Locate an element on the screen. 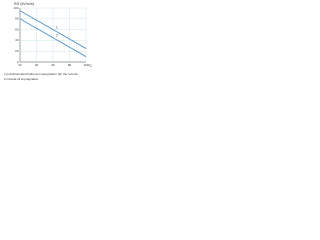  y-tick-label: 80 is located at coordinates (17, 19).